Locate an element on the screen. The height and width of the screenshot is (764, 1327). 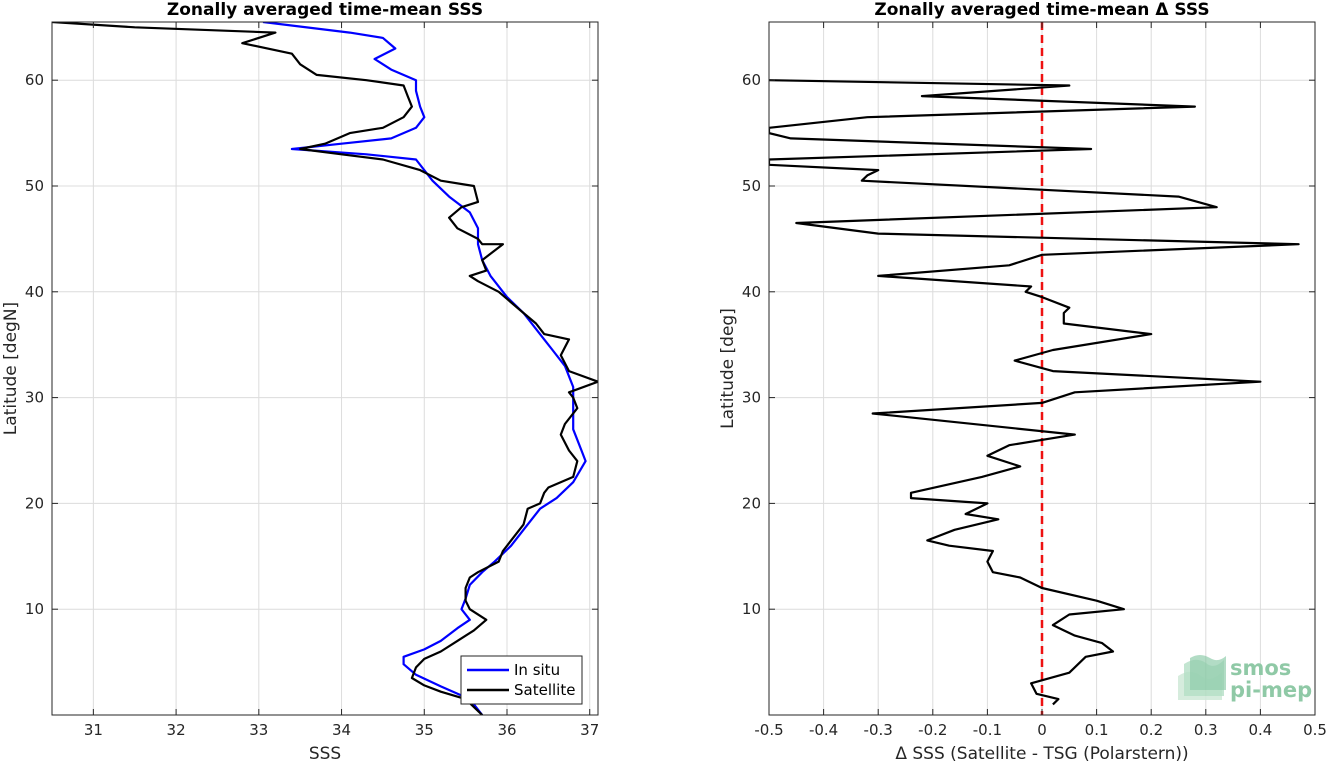
x-tick-label: 32 is located at coordinates (176, 730).